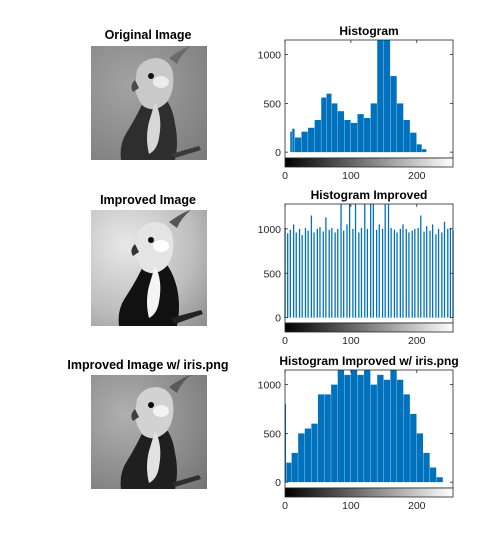 Image resolution: width=500 pixels, height=550 pixels. I want to click on hist1-colorbar, so click(369, 162).